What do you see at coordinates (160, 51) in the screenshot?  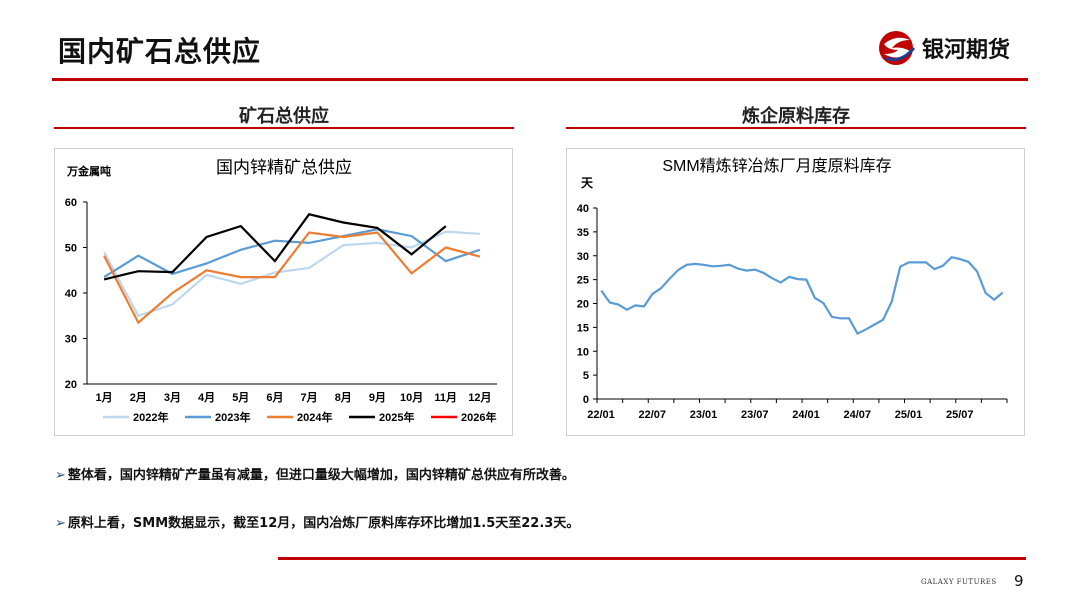 I see `page-title: 国内矿石总供应` at bounding box center [160, 51].